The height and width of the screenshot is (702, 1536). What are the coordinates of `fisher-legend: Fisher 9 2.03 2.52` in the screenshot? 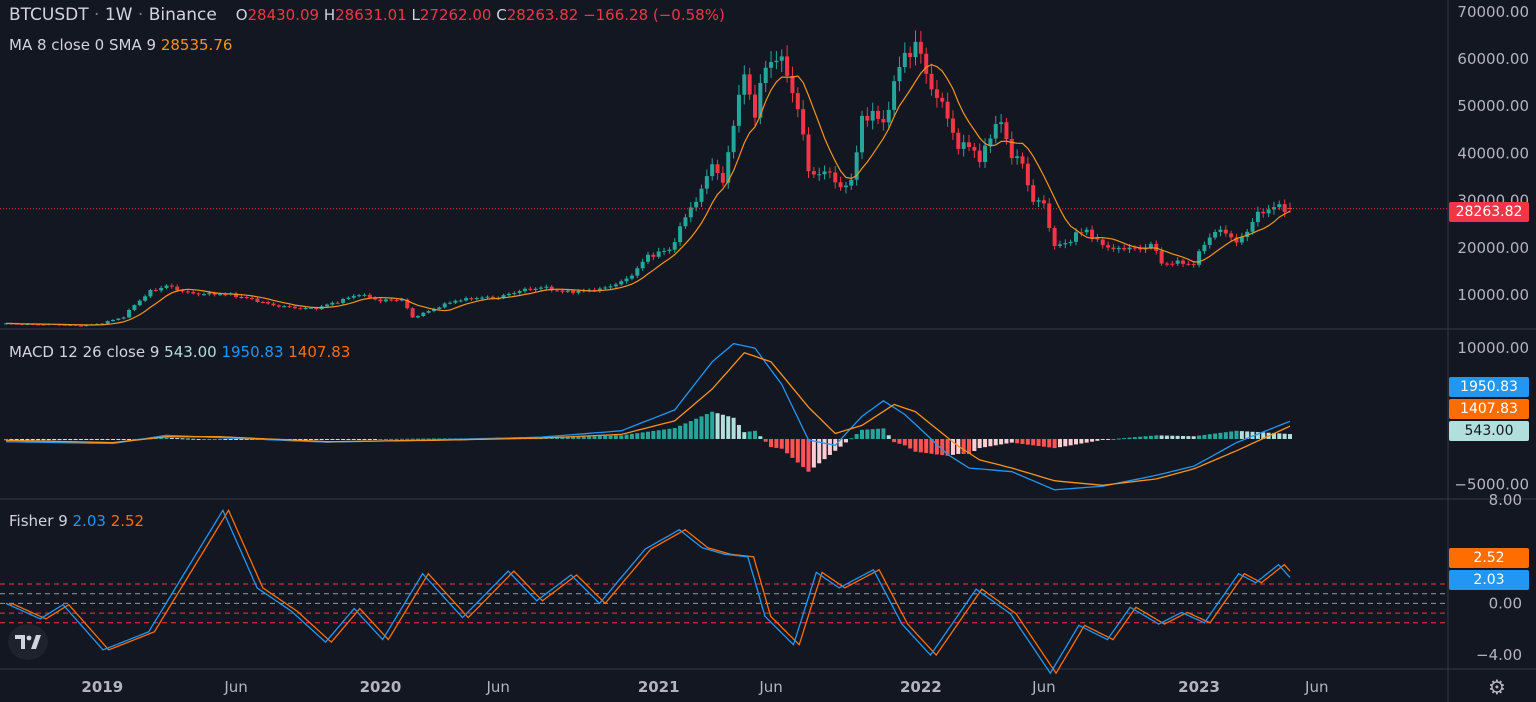 It's located at (76, 521).